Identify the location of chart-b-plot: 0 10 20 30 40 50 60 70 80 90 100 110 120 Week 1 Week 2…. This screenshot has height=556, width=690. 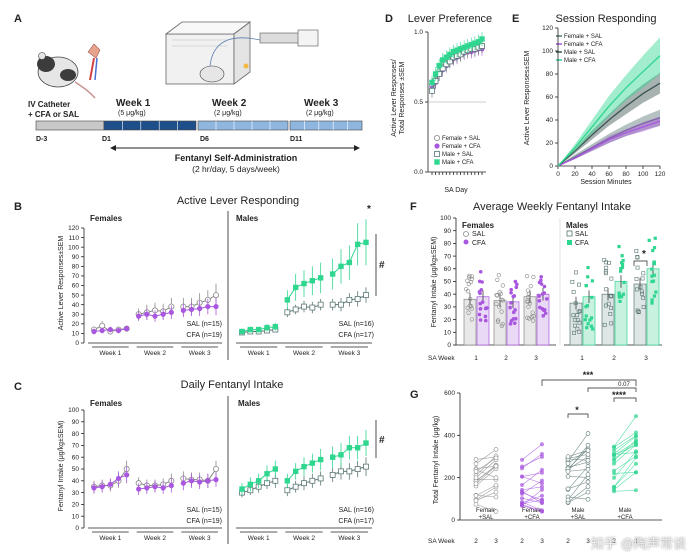
(220, 288).